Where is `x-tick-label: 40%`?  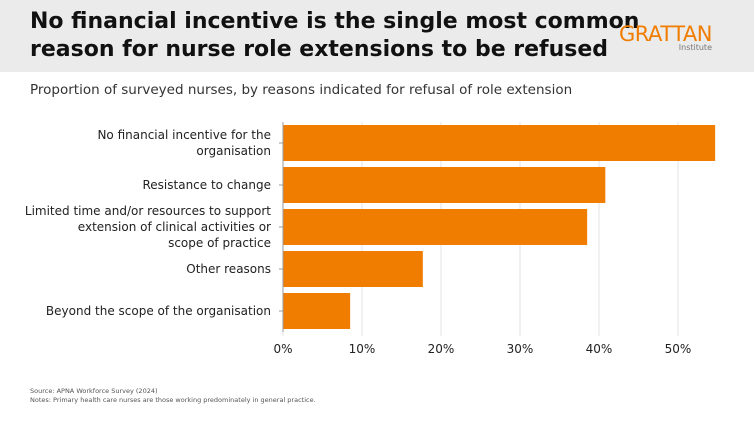 x-tick-label: 40% is located at coordinates (599, 349).